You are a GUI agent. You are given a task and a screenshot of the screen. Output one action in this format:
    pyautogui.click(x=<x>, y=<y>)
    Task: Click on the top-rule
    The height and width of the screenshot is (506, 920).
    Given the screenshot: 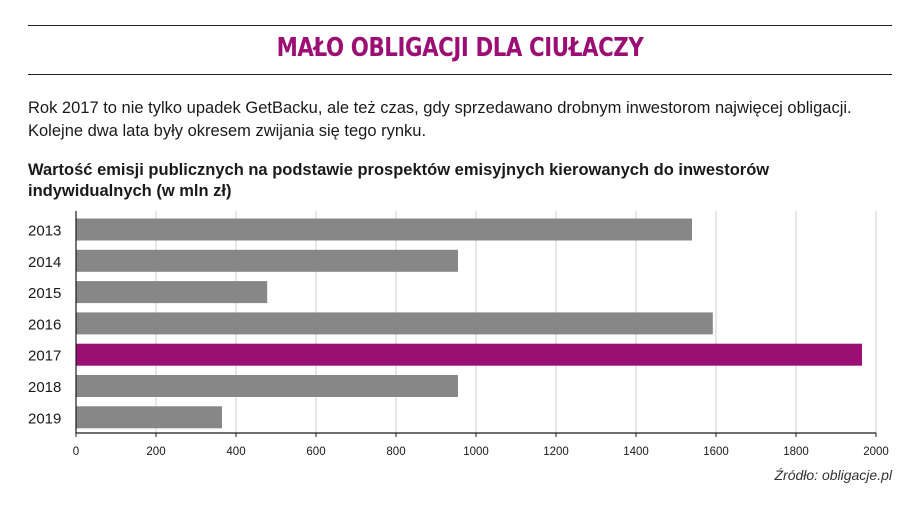 What is the action you would take?
    pyautogui.click(x=460, y=25)
    